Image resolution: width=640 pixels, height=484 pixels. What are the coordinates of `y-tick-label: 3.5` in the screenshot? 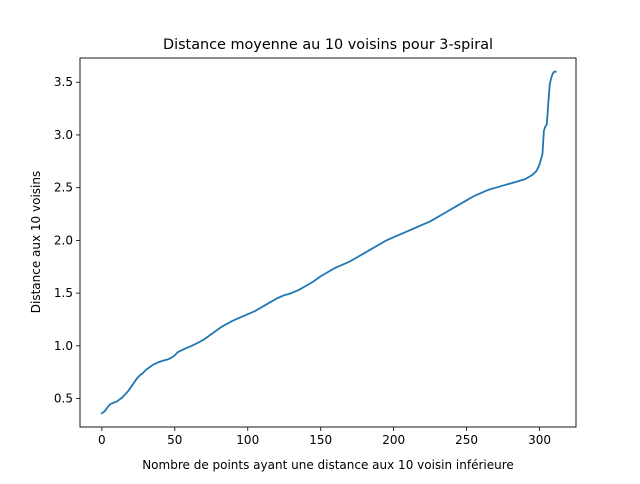 It's located at (63, 82).